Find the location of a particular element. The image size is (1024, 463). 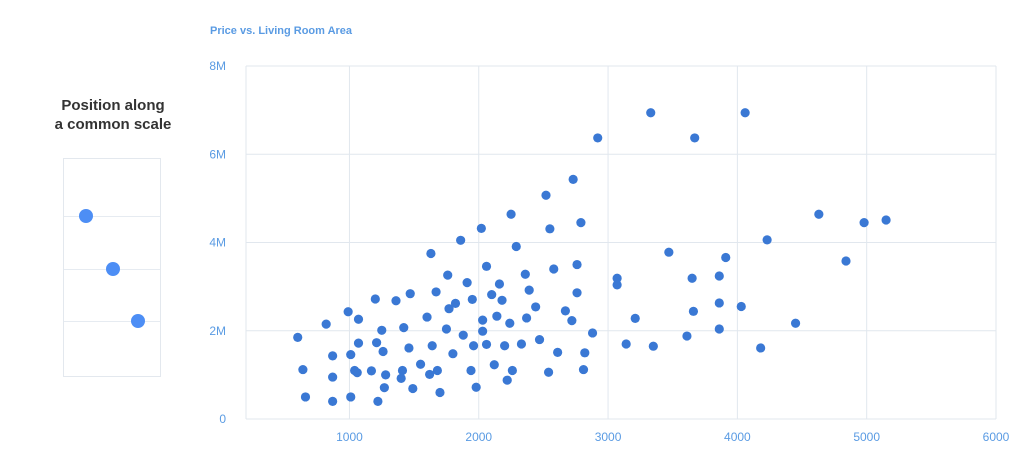

x-tick-label: 3000 is located at coordinates (608, 437).